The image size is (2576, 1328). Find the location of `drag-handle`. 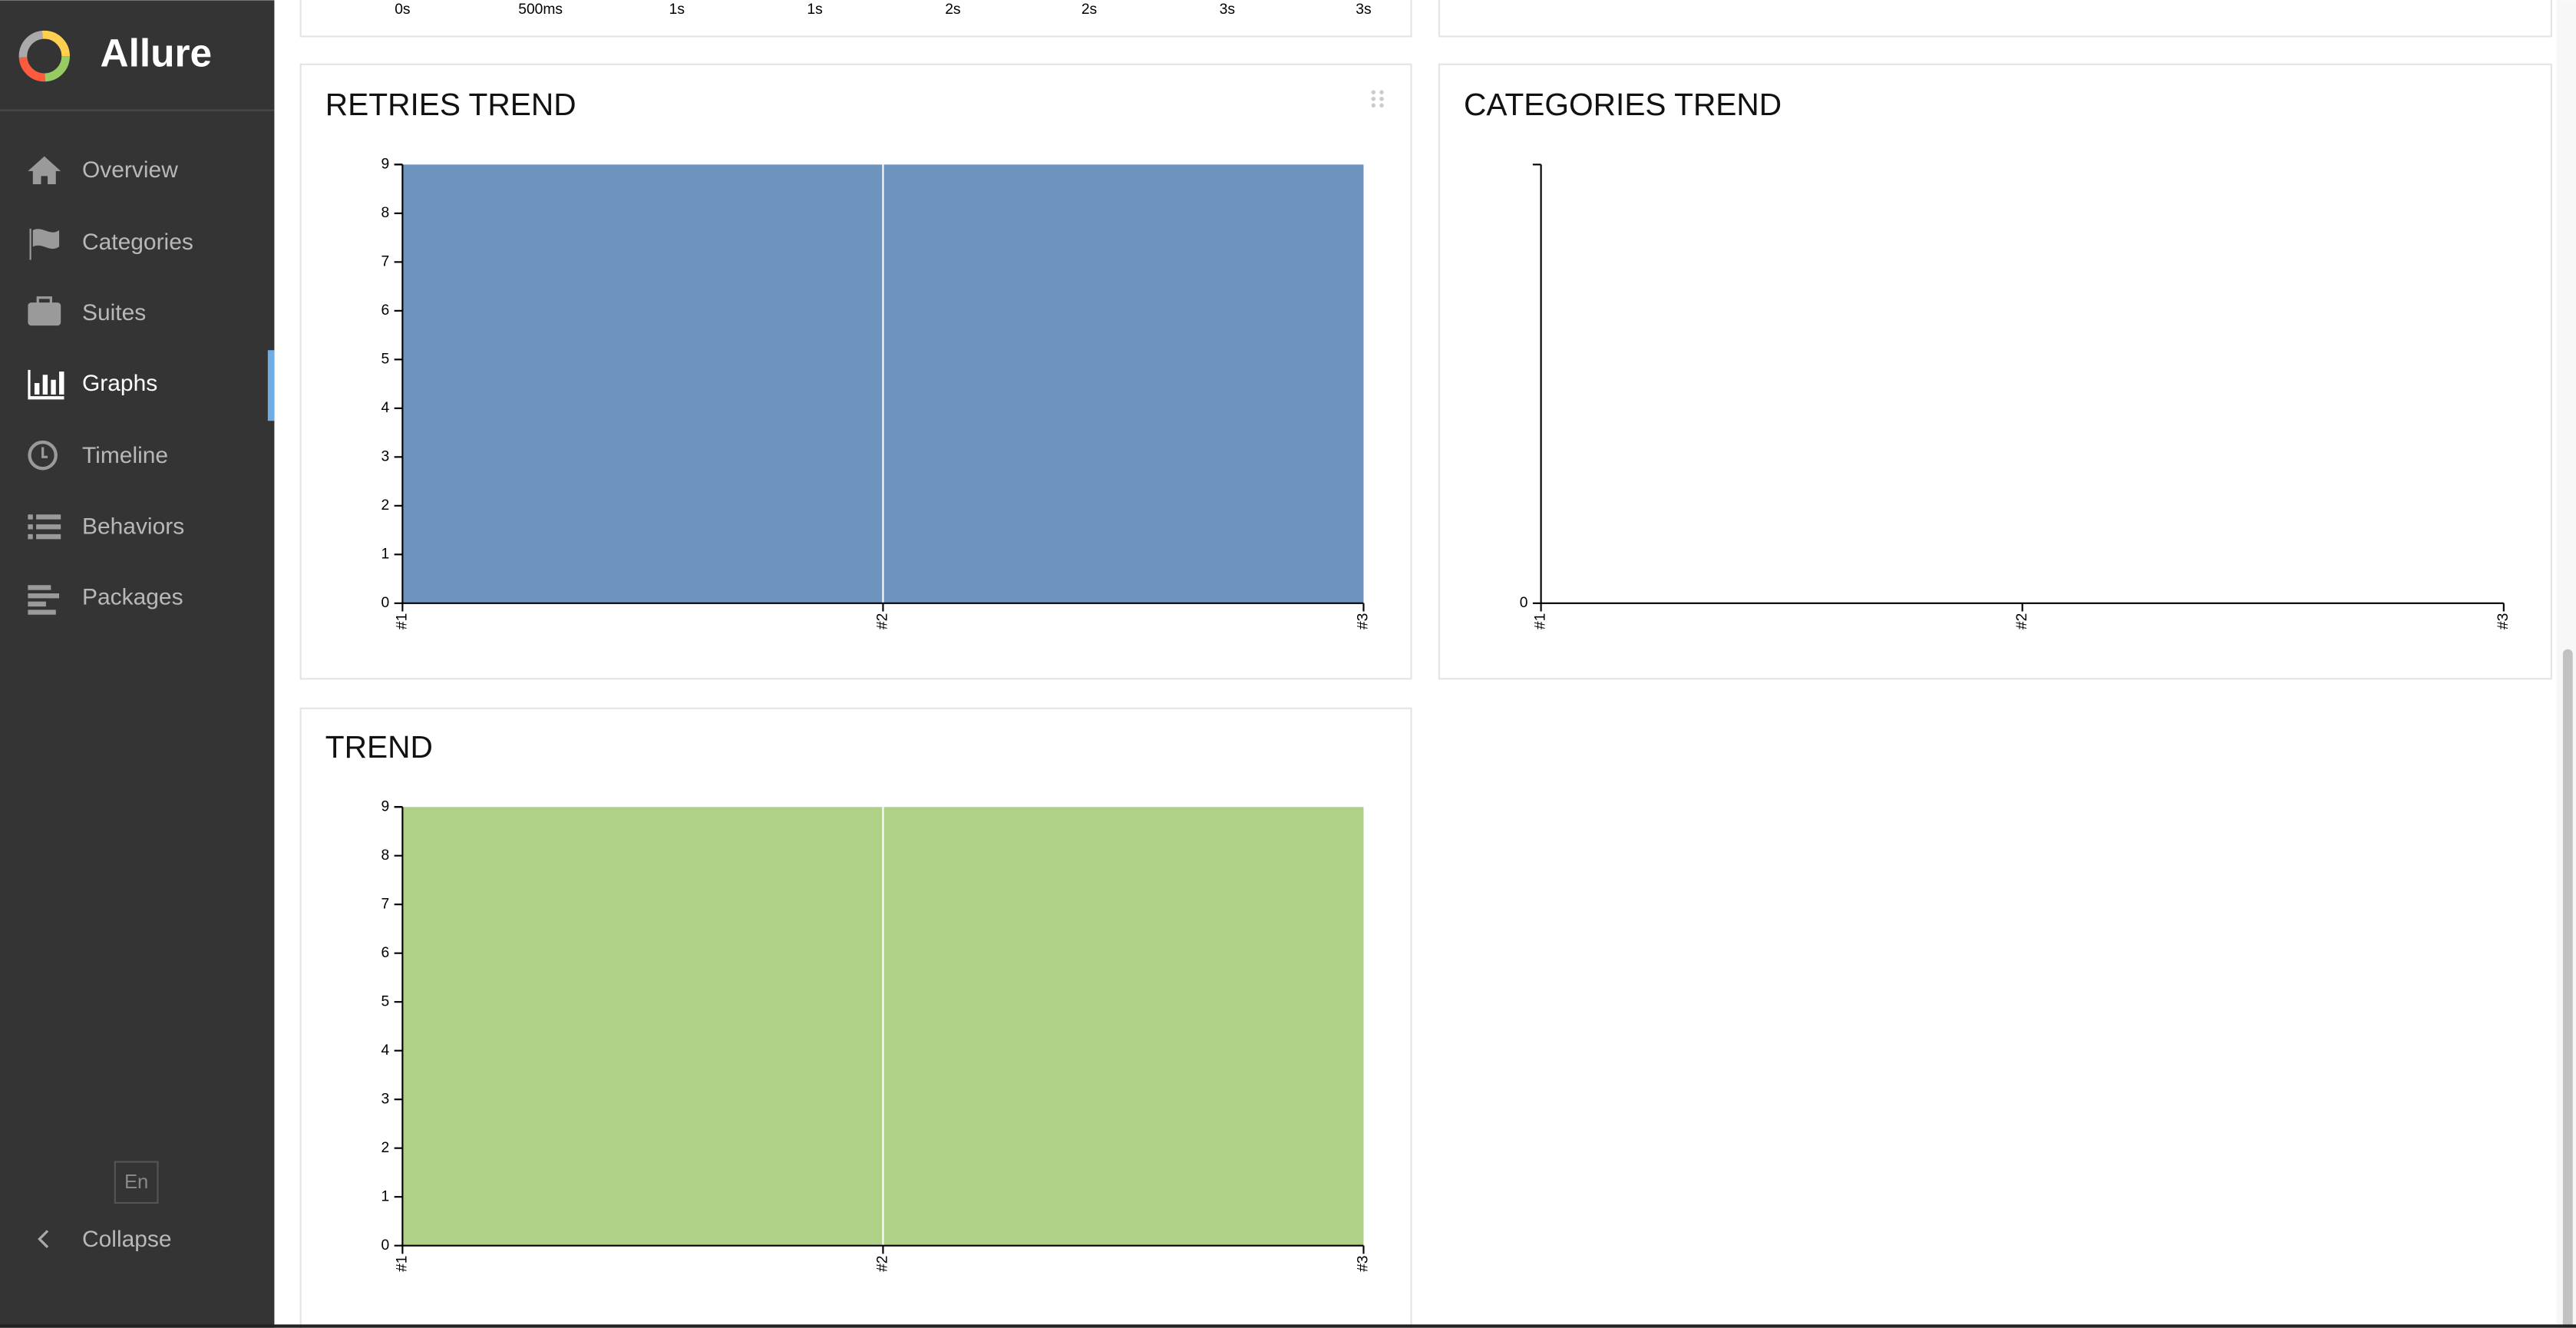

drag-handle is located at coordinates (1377, 99).